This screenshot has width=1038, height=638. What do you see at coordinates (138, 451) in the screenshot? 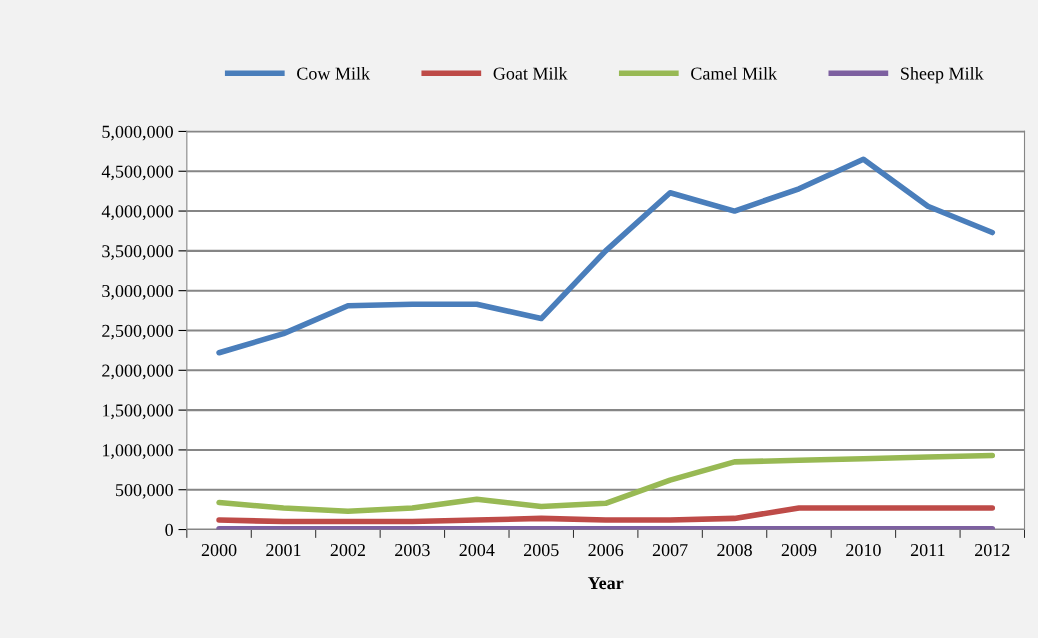
I see `y-tick-label: 1,000,000` at bounding box center [138, 451].